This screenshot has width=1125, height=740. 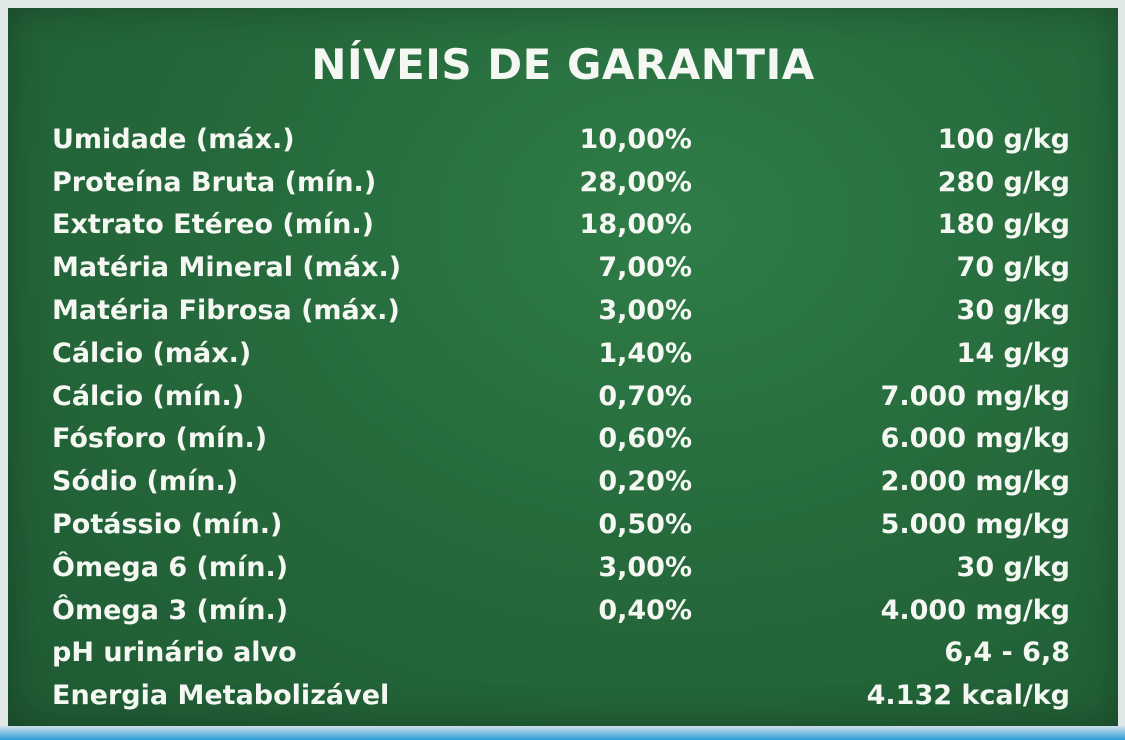 I want to click on nutrient-percent: 10,00%, so click(x=635, y=139).